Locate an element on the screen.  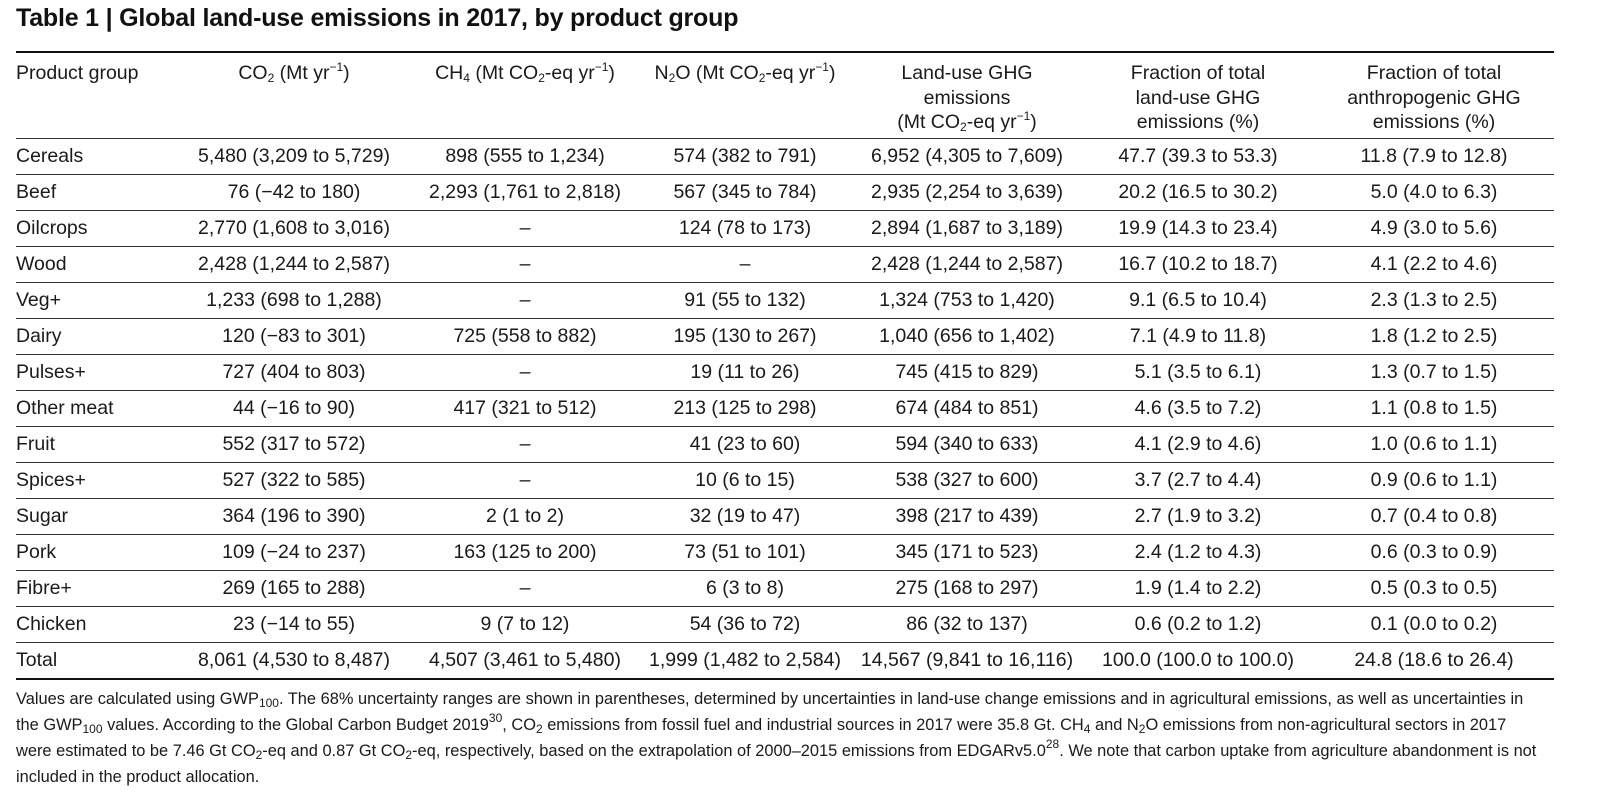
ghg-cell: 2,428 (1,244 to 2,587) is located at coordinates (967, 264).